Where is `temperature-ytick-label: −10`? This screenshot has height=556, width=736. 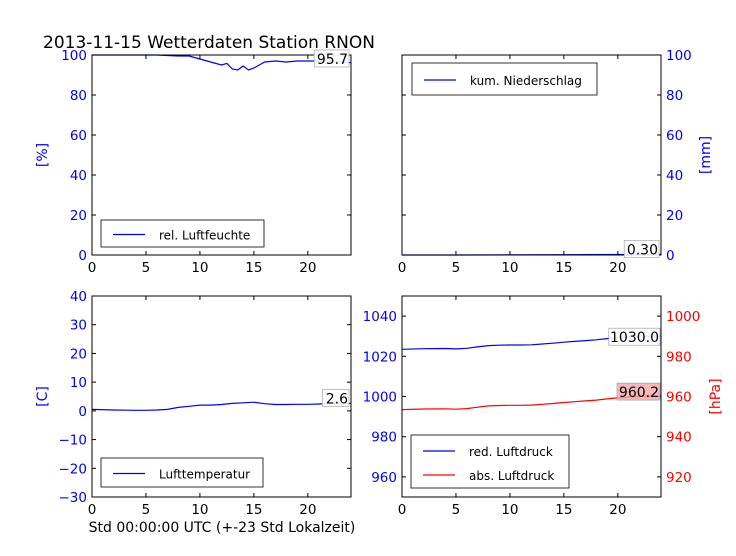 temperature-ytick-label: −10 is located at coordinates (73, 441).